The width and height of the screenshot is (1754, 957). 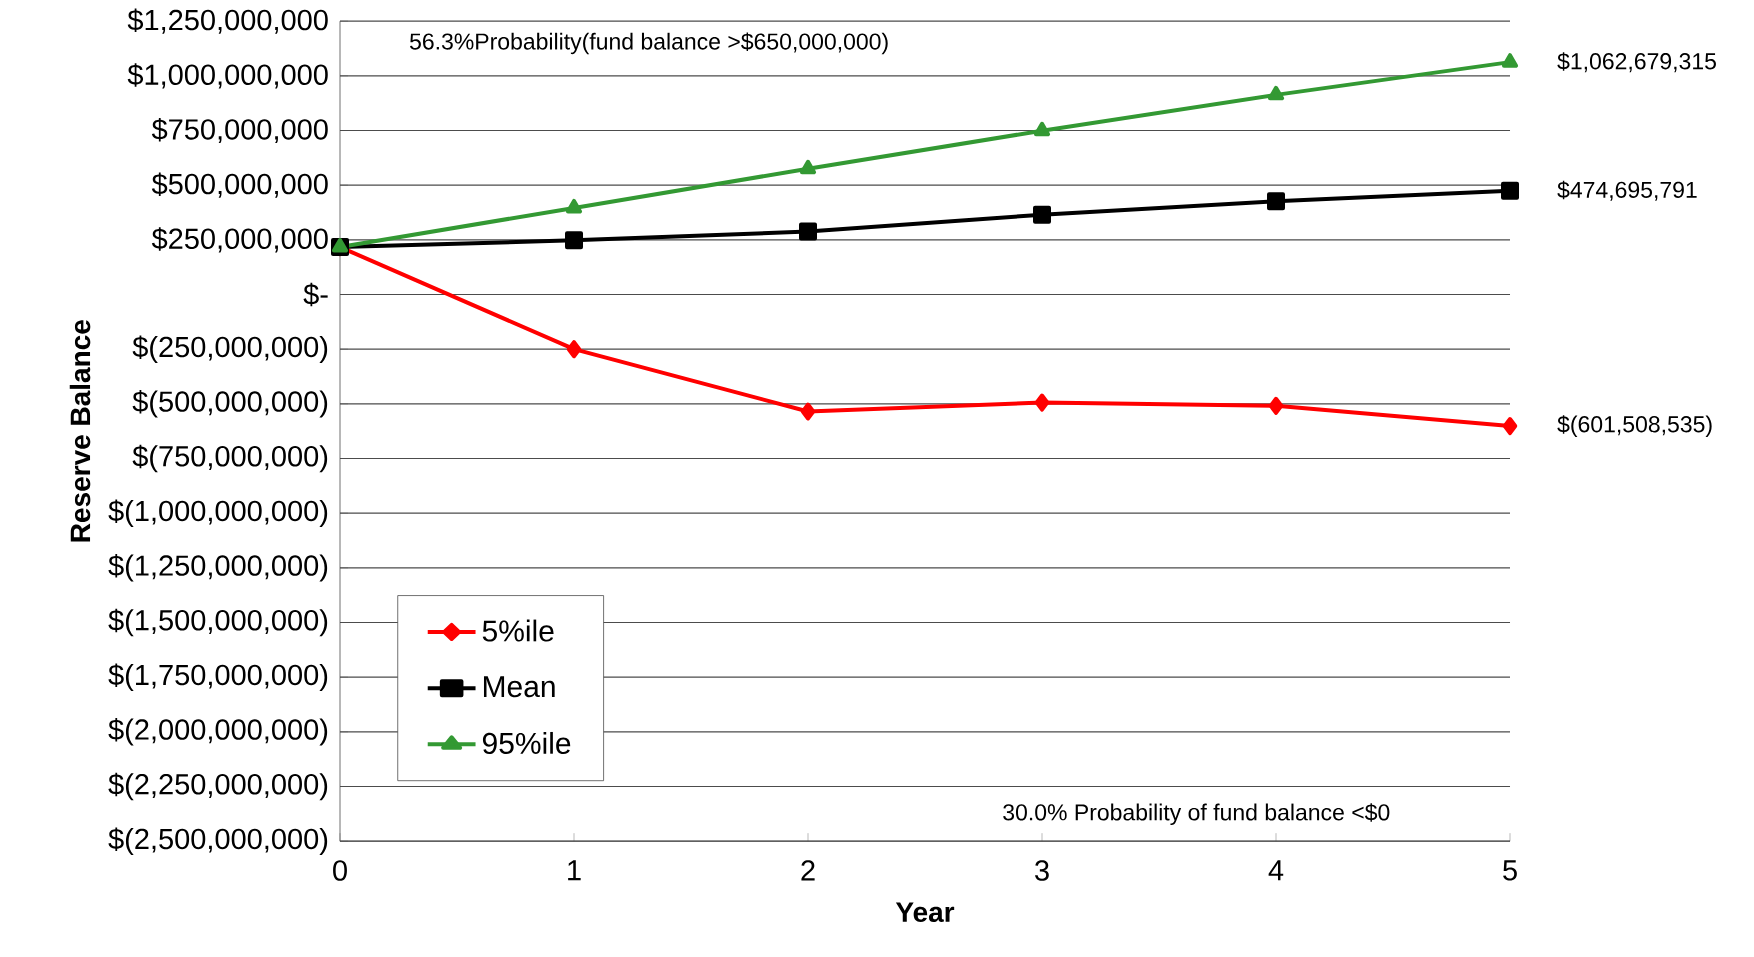 What do you see at coordinates (1196, 814) in the screenshot?
I see `annotation: 30.0% Probability of fund balance <$0` at bounding box center [1196, 814].